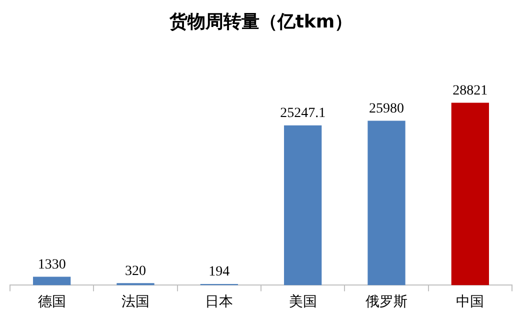 The height and width of the screenshot is (318, 522). Describe the element at coordinates (260, 21) in the screenshot. I see `chart-title: 货物周转量（亿tkm）` at that location.